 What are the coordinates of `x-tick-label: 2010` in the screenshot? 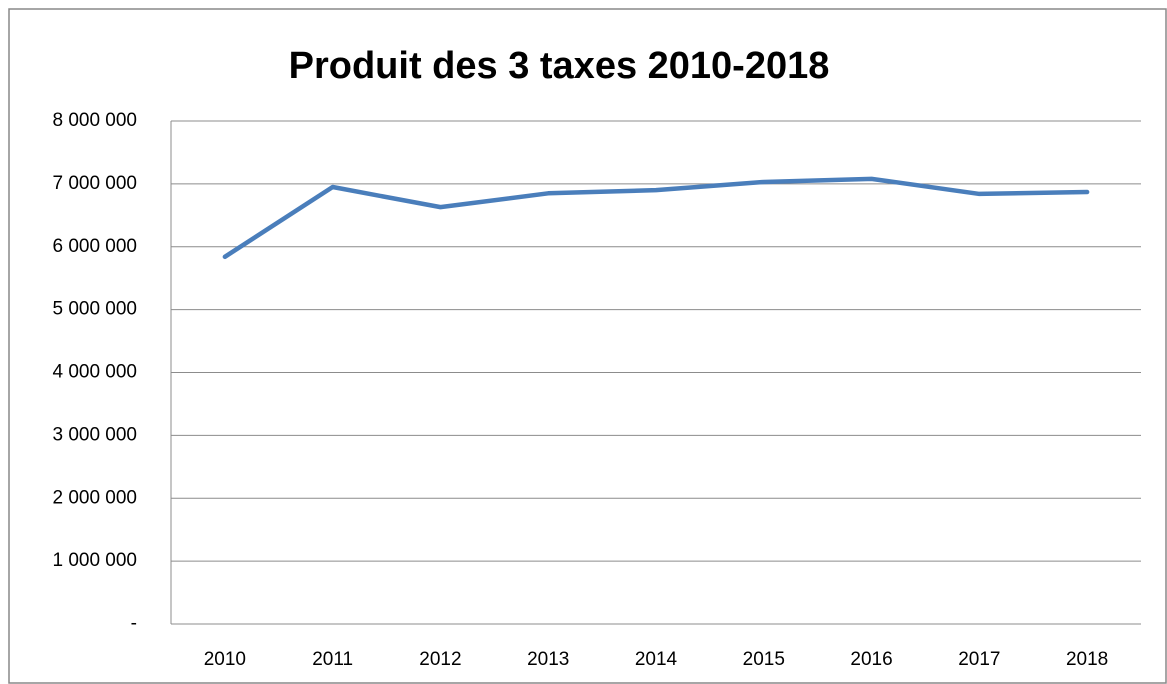 It's located at (225, 659).